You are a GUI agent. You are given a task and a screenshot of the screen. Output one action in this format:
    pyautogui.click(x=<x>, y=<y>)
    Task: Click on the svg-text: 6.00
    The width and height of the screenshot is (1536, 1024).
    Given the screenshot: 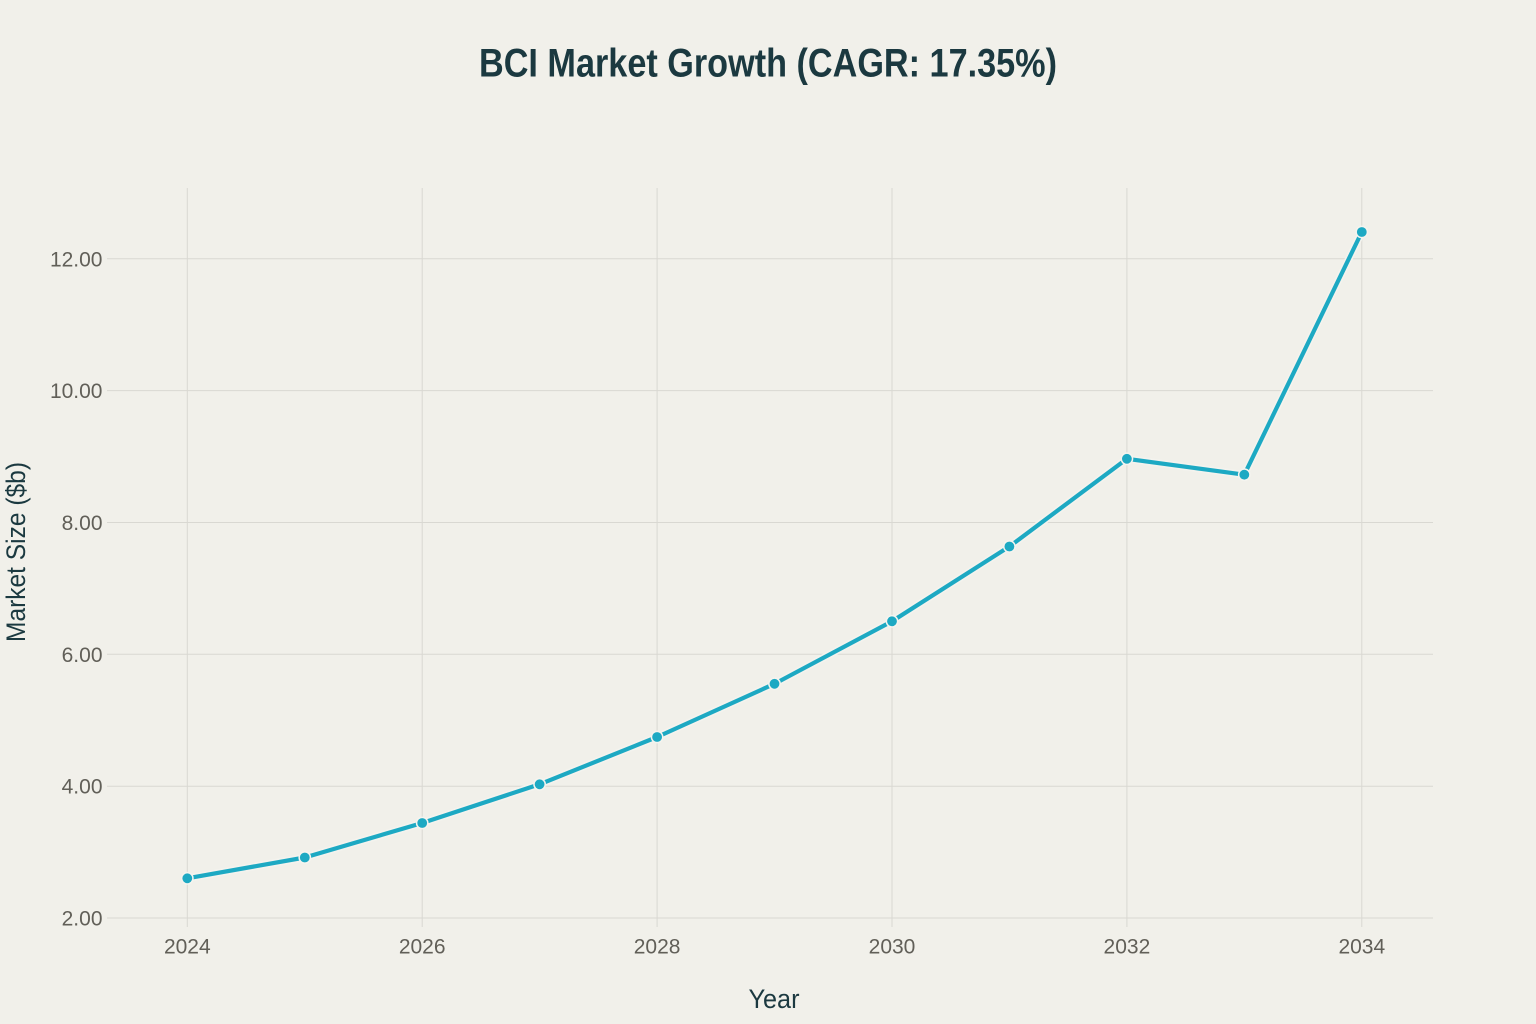 What is the action you would take?
    pyautogui.click(x=82, y=655)
    